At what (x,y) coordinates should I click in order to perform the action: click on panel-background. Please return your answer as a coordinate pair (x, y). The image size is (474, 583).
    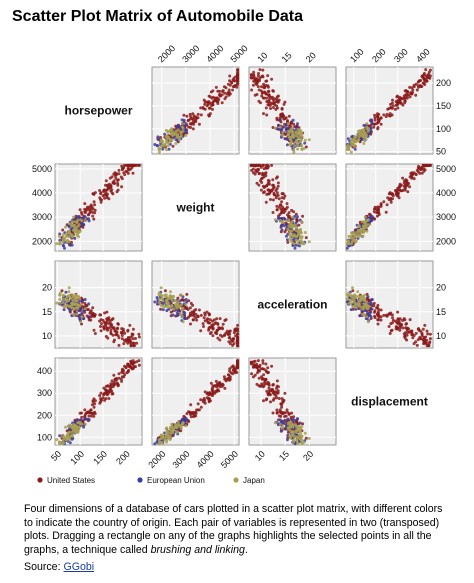
    Looking at the image, I should click on (195, 401).